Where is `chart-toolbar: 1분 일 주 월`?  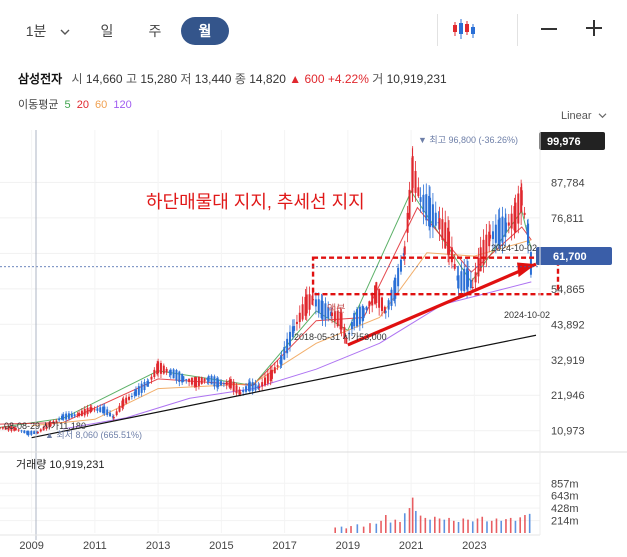 chart-toolbar: 1분 일 주 월 is located at coordinates (313, 29).